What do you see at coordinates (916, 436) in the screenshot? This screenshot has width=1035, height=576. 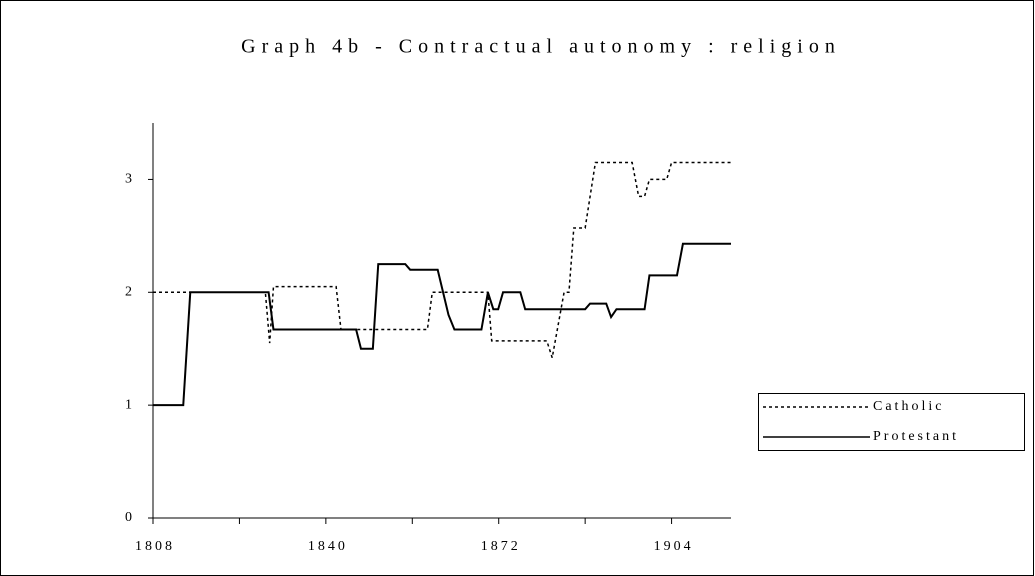 I see `legend-label: Protestant` at bounding box center [916, 436].